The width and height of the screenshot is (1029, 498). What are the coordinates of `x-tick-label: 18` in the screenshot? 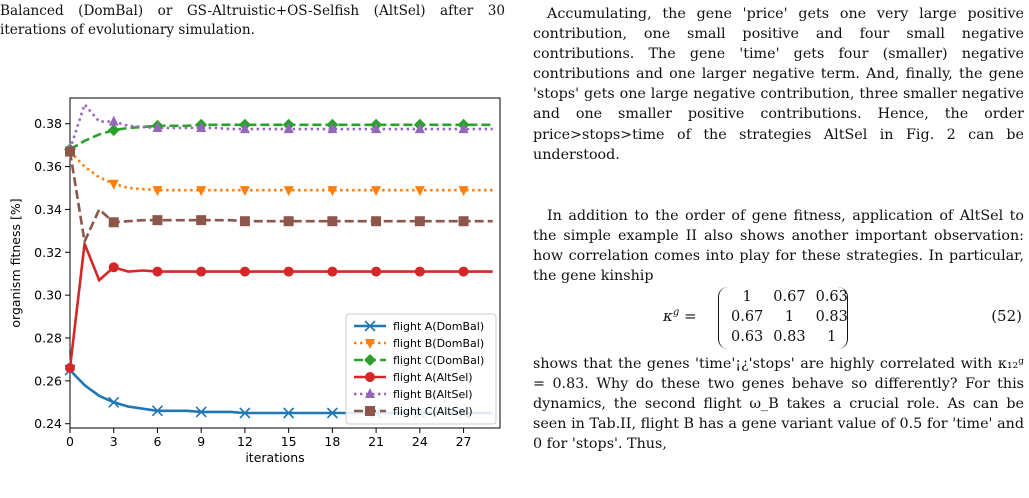 It's located at (332, 441).